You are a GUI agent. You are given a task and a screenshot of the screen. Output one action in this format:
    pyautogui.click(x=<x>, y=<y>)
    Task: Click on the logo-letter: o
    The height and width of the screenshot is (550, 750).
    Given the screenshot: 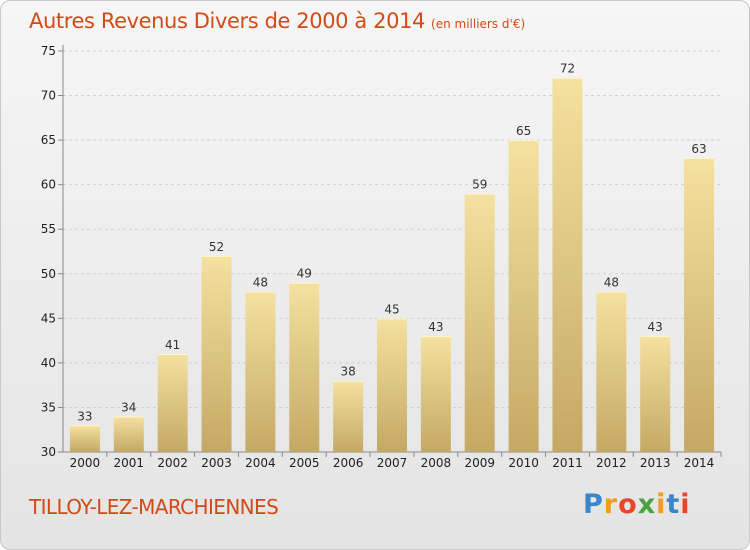 What is the action you would take?
    pyautogui.click(x=628, y=504)
    